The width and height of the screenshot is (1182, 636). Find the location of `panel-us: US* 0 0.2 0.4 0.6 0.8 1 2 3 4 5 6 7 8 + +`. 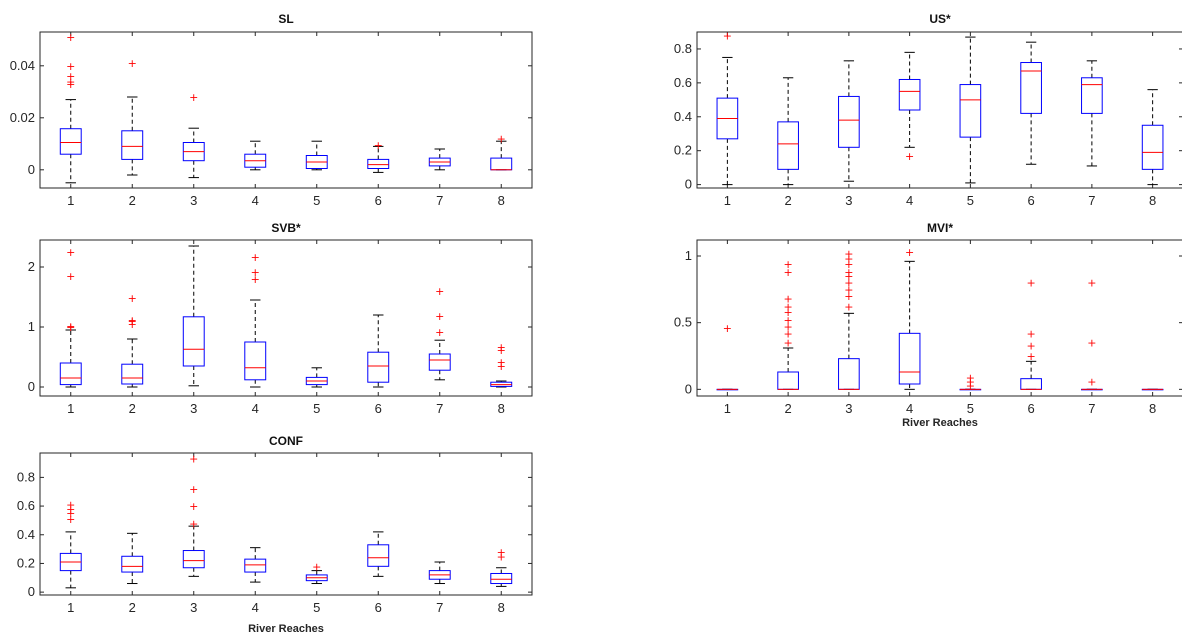

panel-us: US* 0 0.2 0.4 0.6 0.8 1 2 3 4 5 6 7 8 + + is located at coordinates (928, 110).